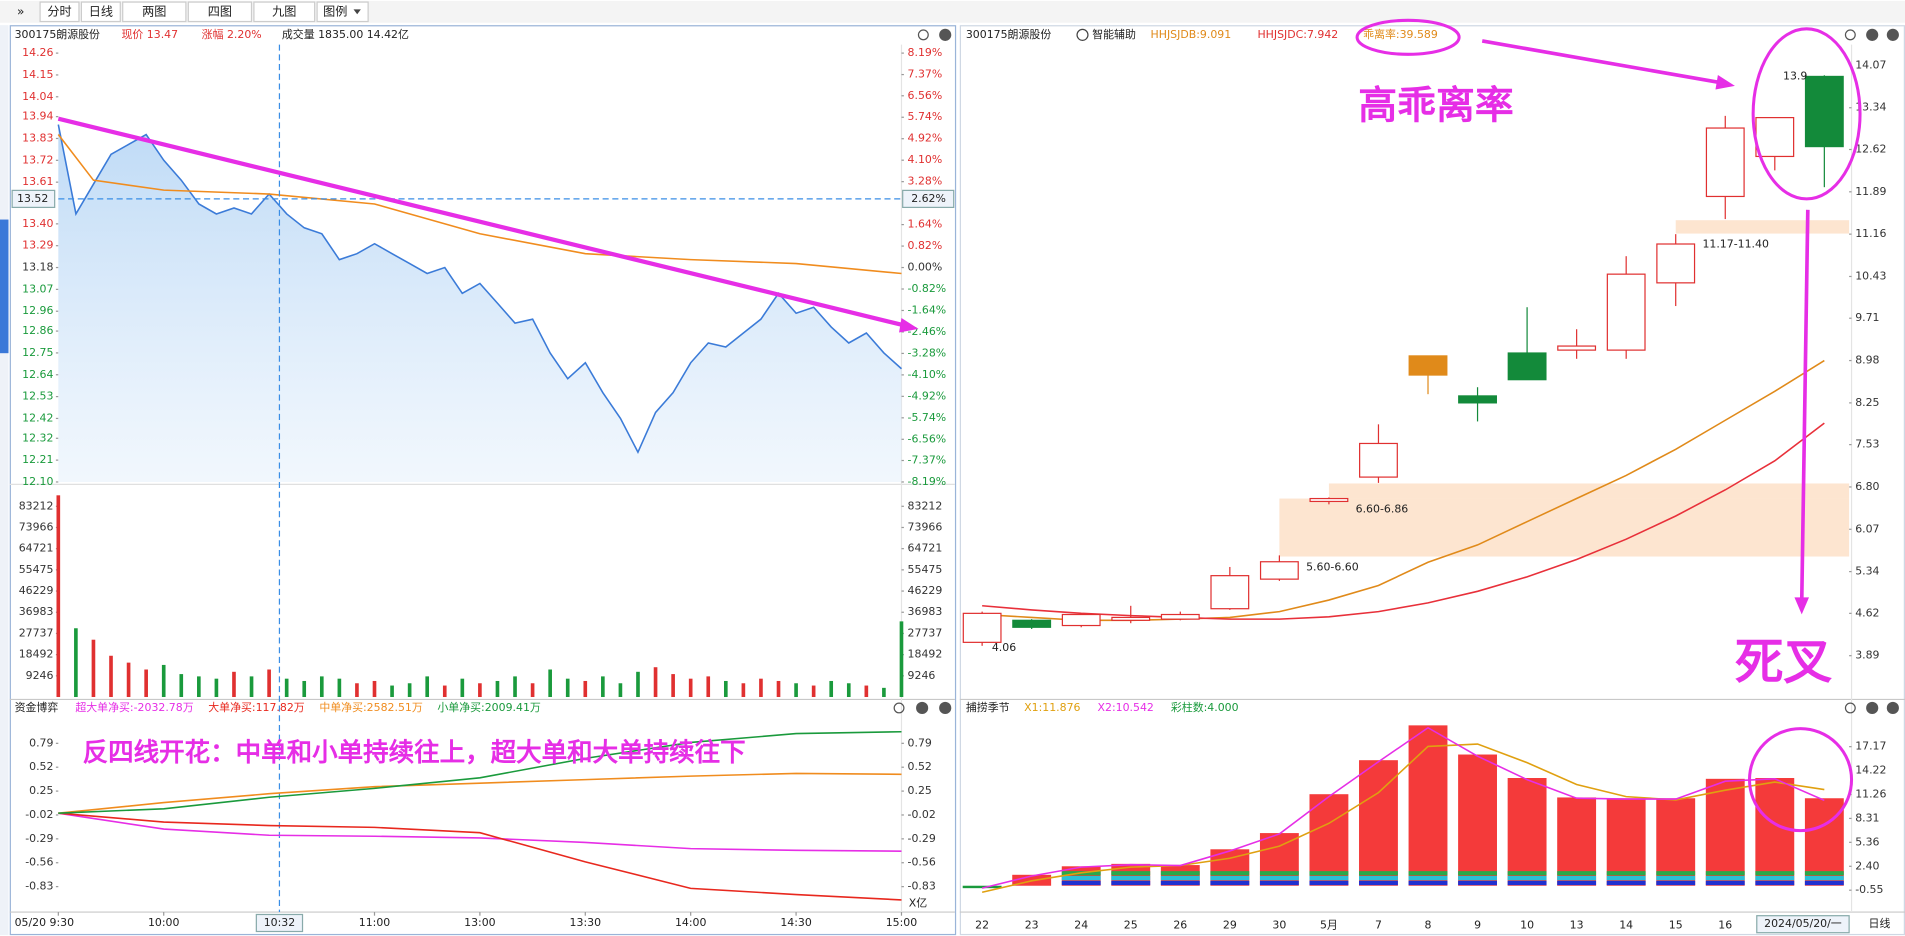 Image resolution: width=1905 pixels, height=936 pixels. I want to click on y-tick-label: 6.56%, so click(925, 95).